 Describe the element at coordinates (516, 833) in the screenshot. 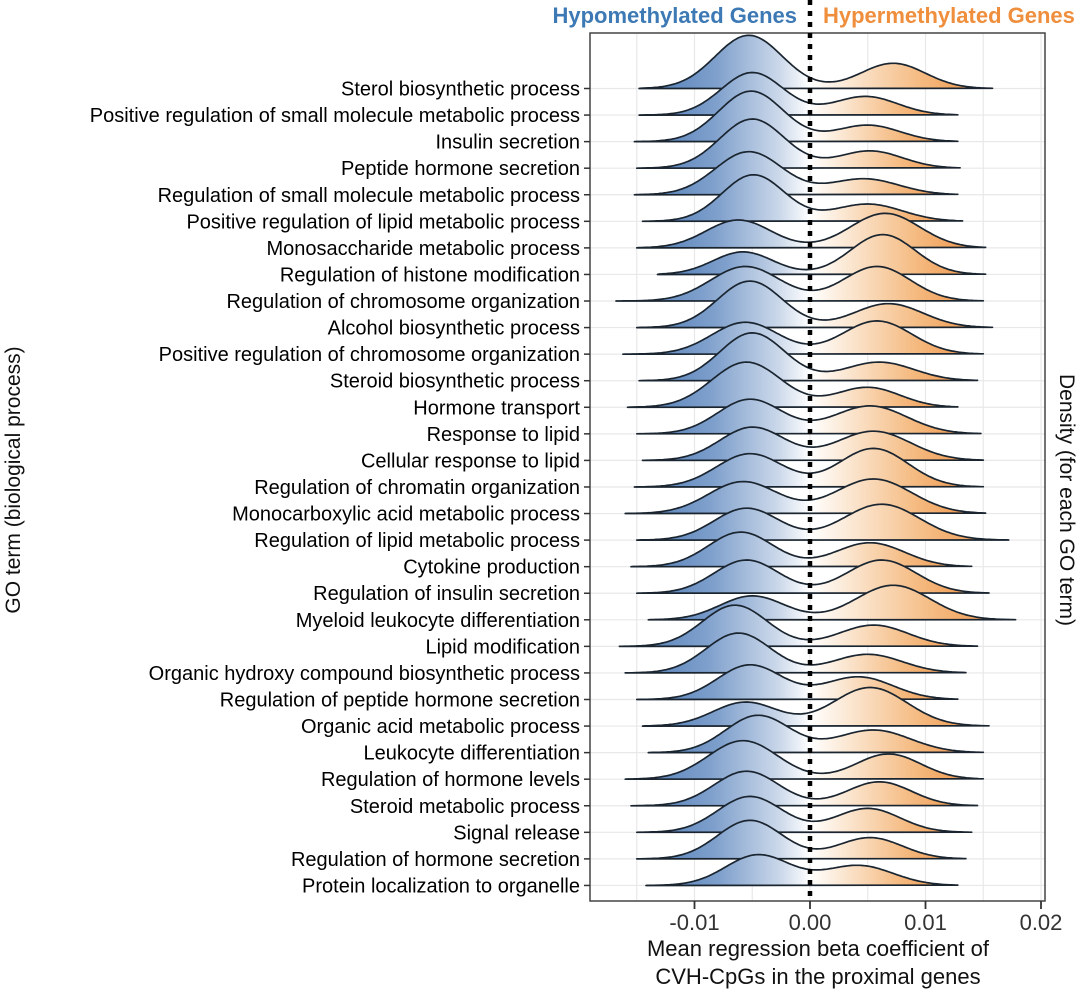

I see `go-term-label: Signal release` at that location.